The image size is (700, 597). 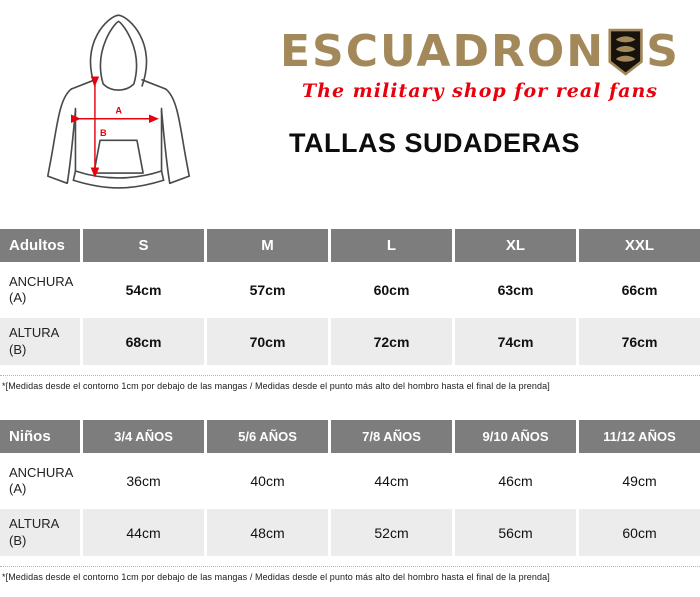 I want to click on measurement-cell: 36cm, so click(x=143, y=481).